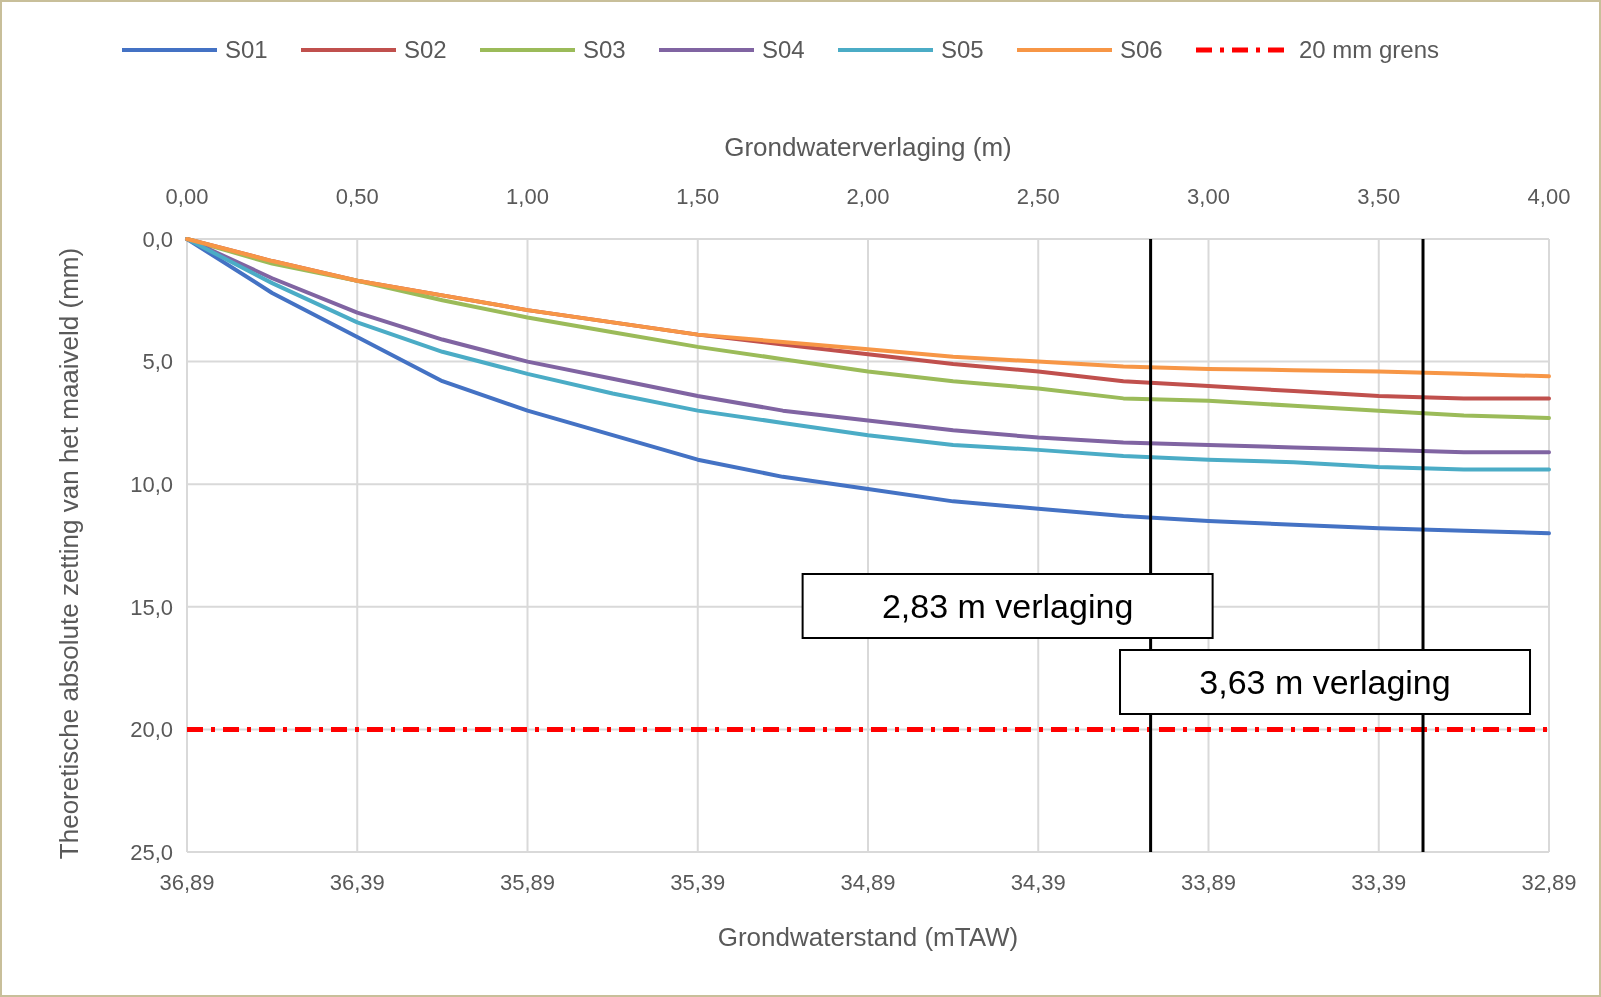 The height and width of the screenshot is (997, 1601). What do you see at coordinates (1549, 196) in the screenshot?
I see `x2-tick-label: 4,00` at bounding box center [1549, 196].